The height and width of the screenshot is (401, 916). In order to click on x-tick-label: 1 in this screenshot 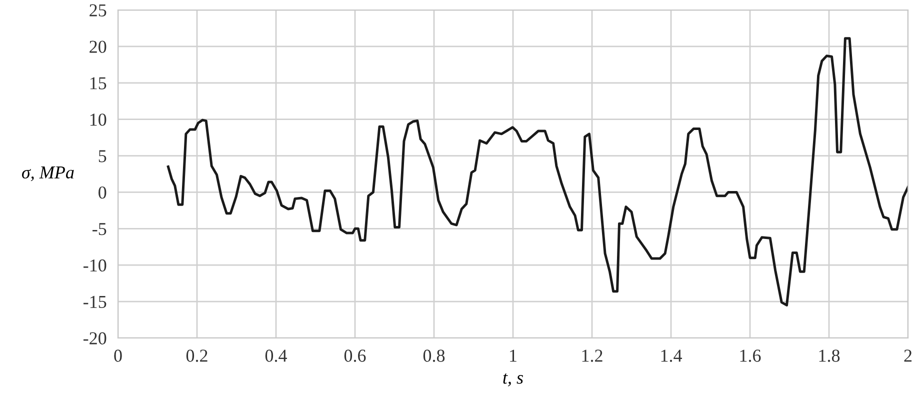, I will do `click(513, 356)`.